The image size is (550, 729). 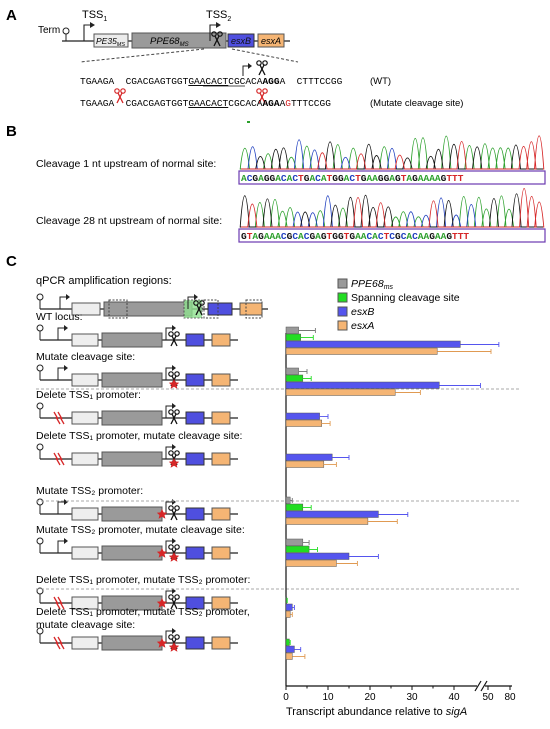 What do you see at coordinates (454, 697) in the screenshot?
I see `x-tick-label: 40` at bounding box center [454, 697].